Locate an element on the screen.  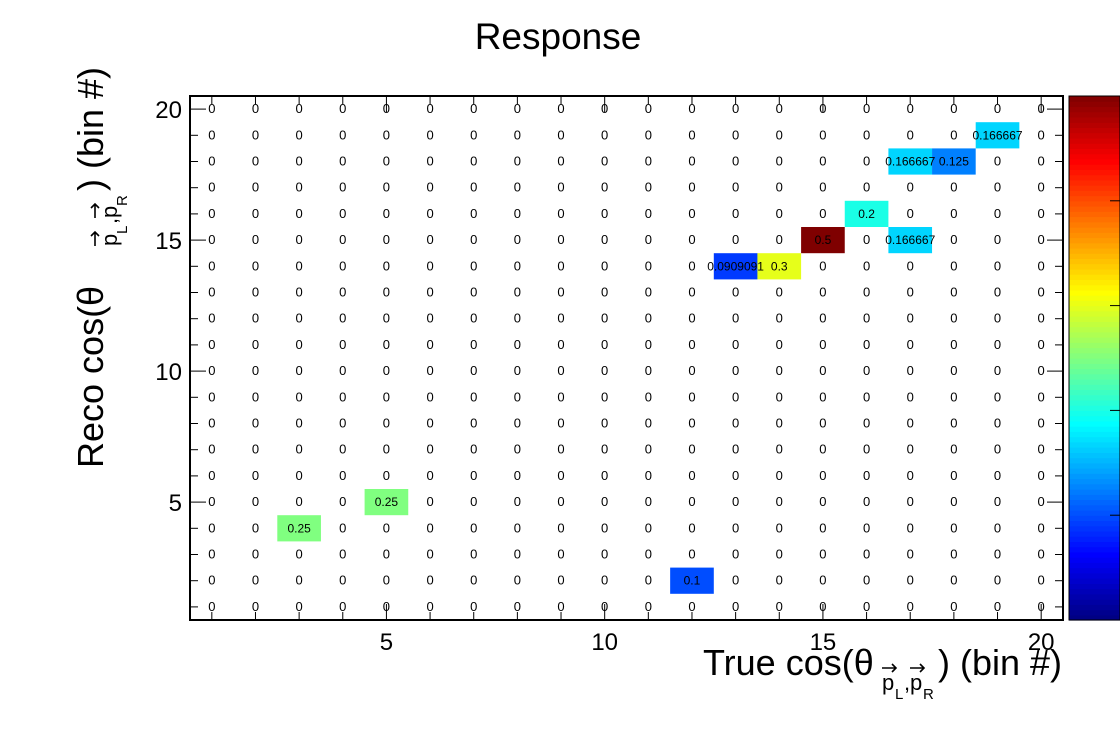
y-axis-label-sub-right: p is located at coordinates (109, 212).